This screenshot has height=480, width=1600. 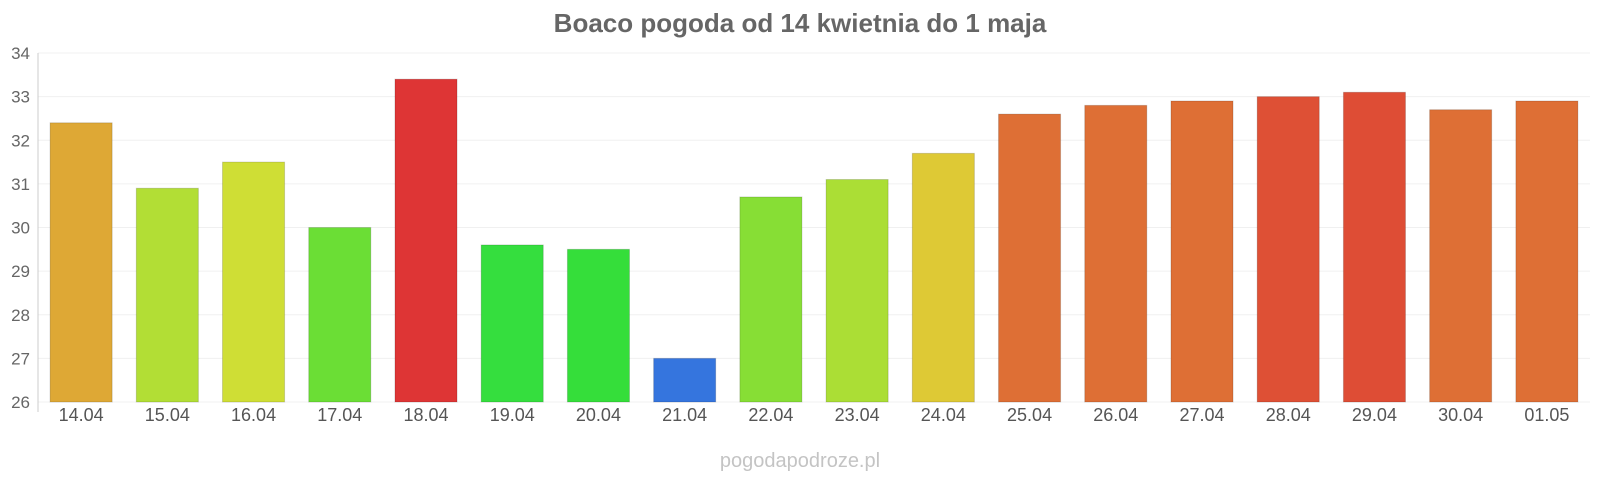 What do you see at coordinates (1546, 415) in the screenshot?
I see `x-tick-label: 01.05` at bounding box center [1546, 415].